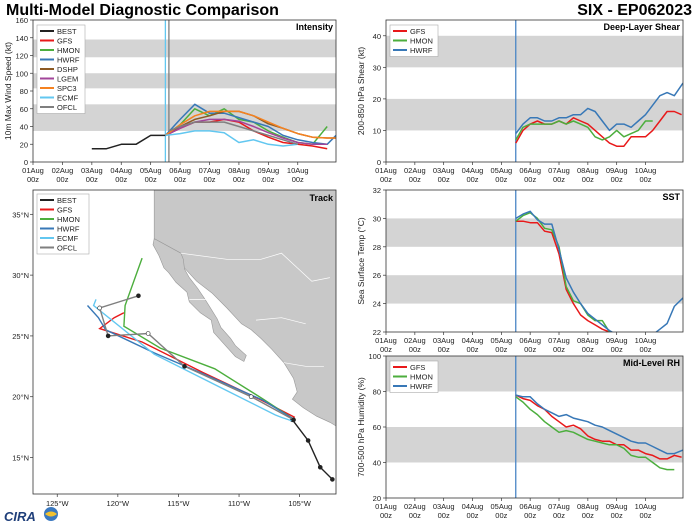 The width and height of the screenshot is (700, 525). Describe the element at coordinates (20, 275) in the screenshot. I see `y-tick-label: 30°N` at that location.